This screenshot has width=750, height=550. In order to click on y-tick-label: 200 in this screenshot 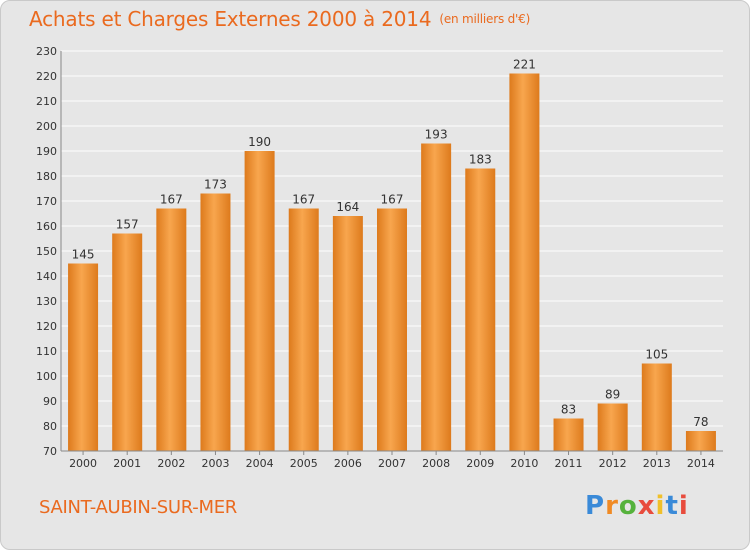, I will do `click(46, 126)`.